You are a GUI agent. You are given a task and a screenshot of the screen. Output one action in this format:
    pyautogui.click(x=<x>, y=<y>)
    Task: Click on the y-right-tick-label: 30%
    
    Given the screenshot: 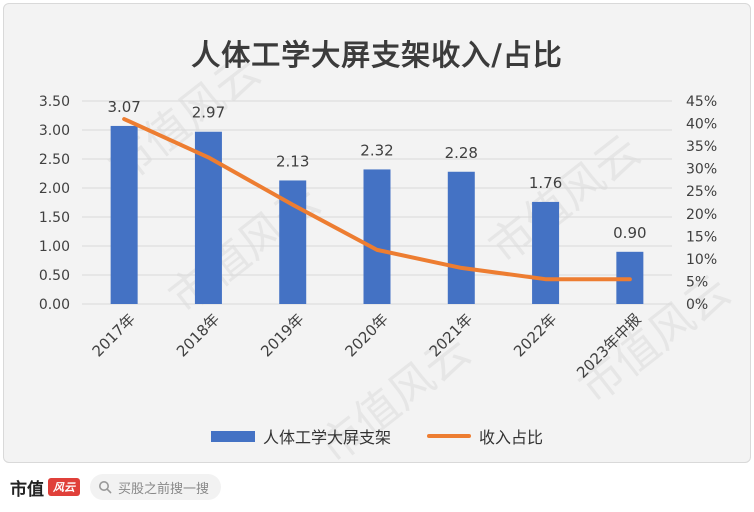 What is the action you would take?
    pyautogui.click(x=701, y=170)
    